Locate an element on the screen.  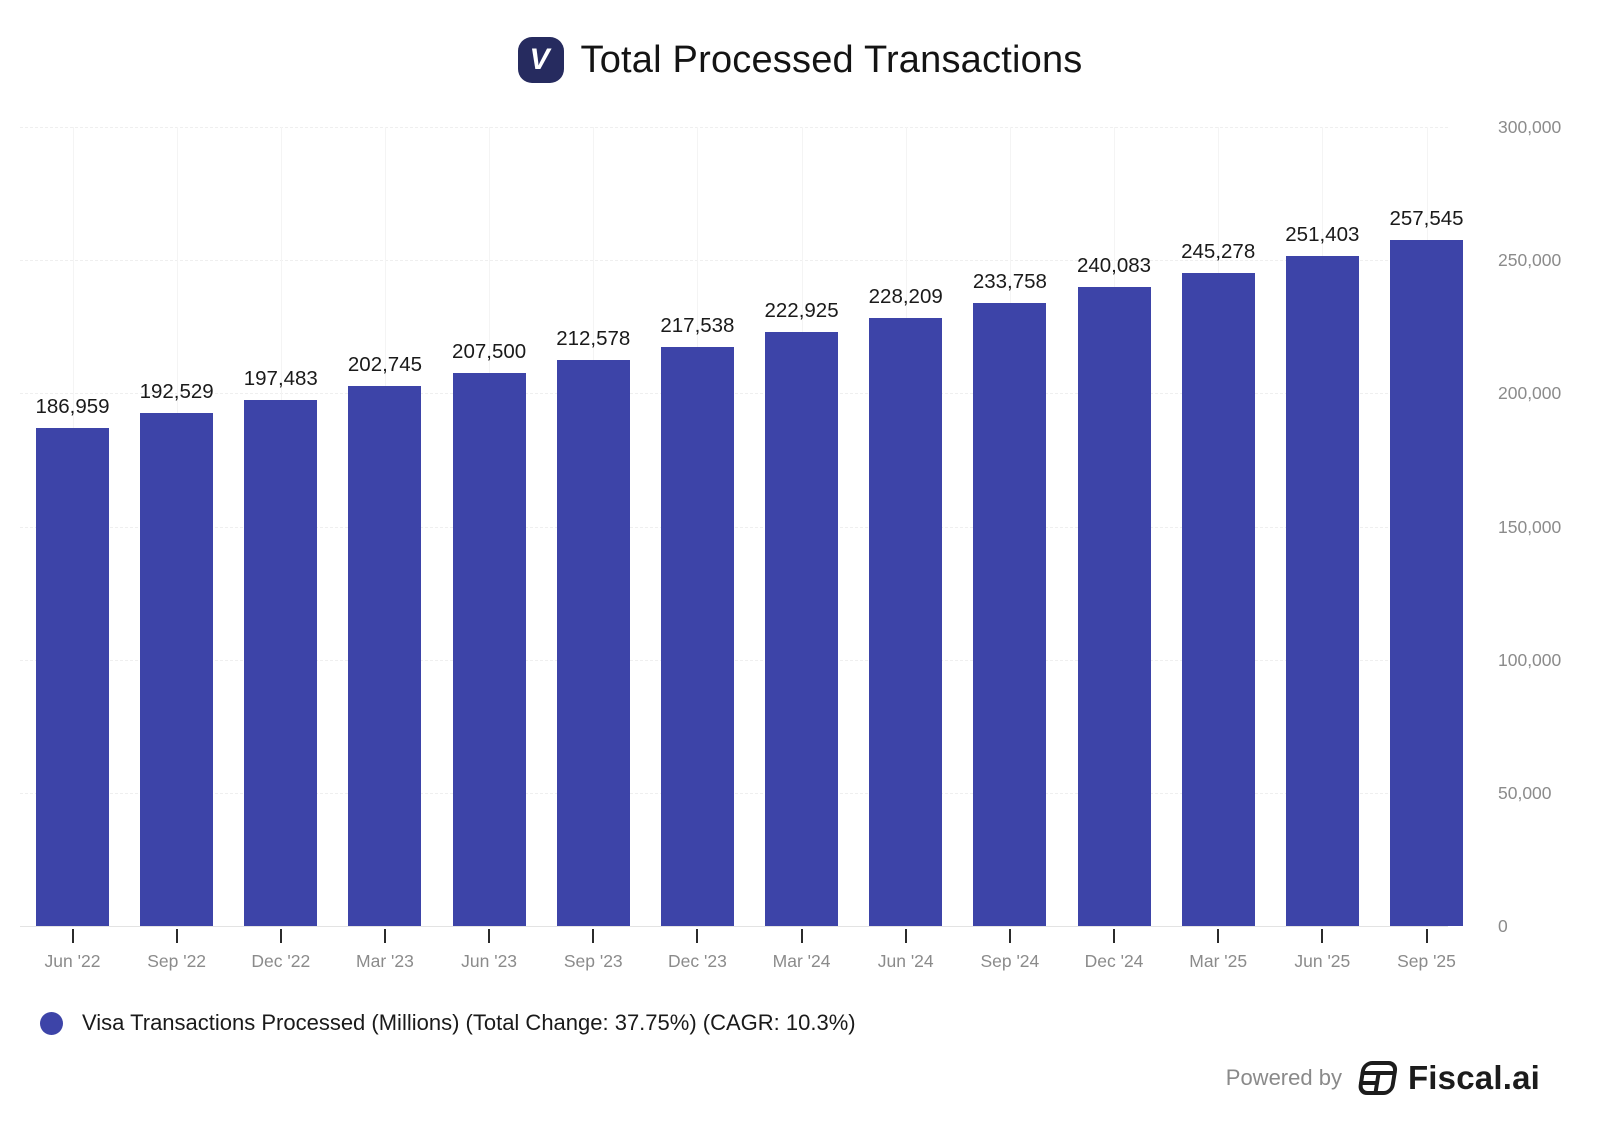
x-axis-label: Sep '22 is located at coordinates (177, 961).